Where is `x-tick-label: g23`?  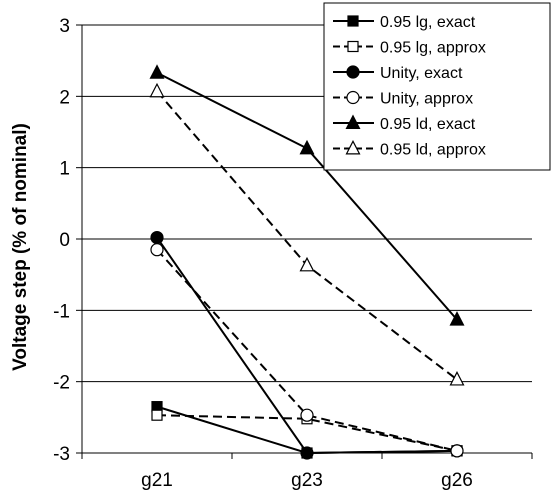 x-tick-label: g23 is located at coordinates (307, 480).